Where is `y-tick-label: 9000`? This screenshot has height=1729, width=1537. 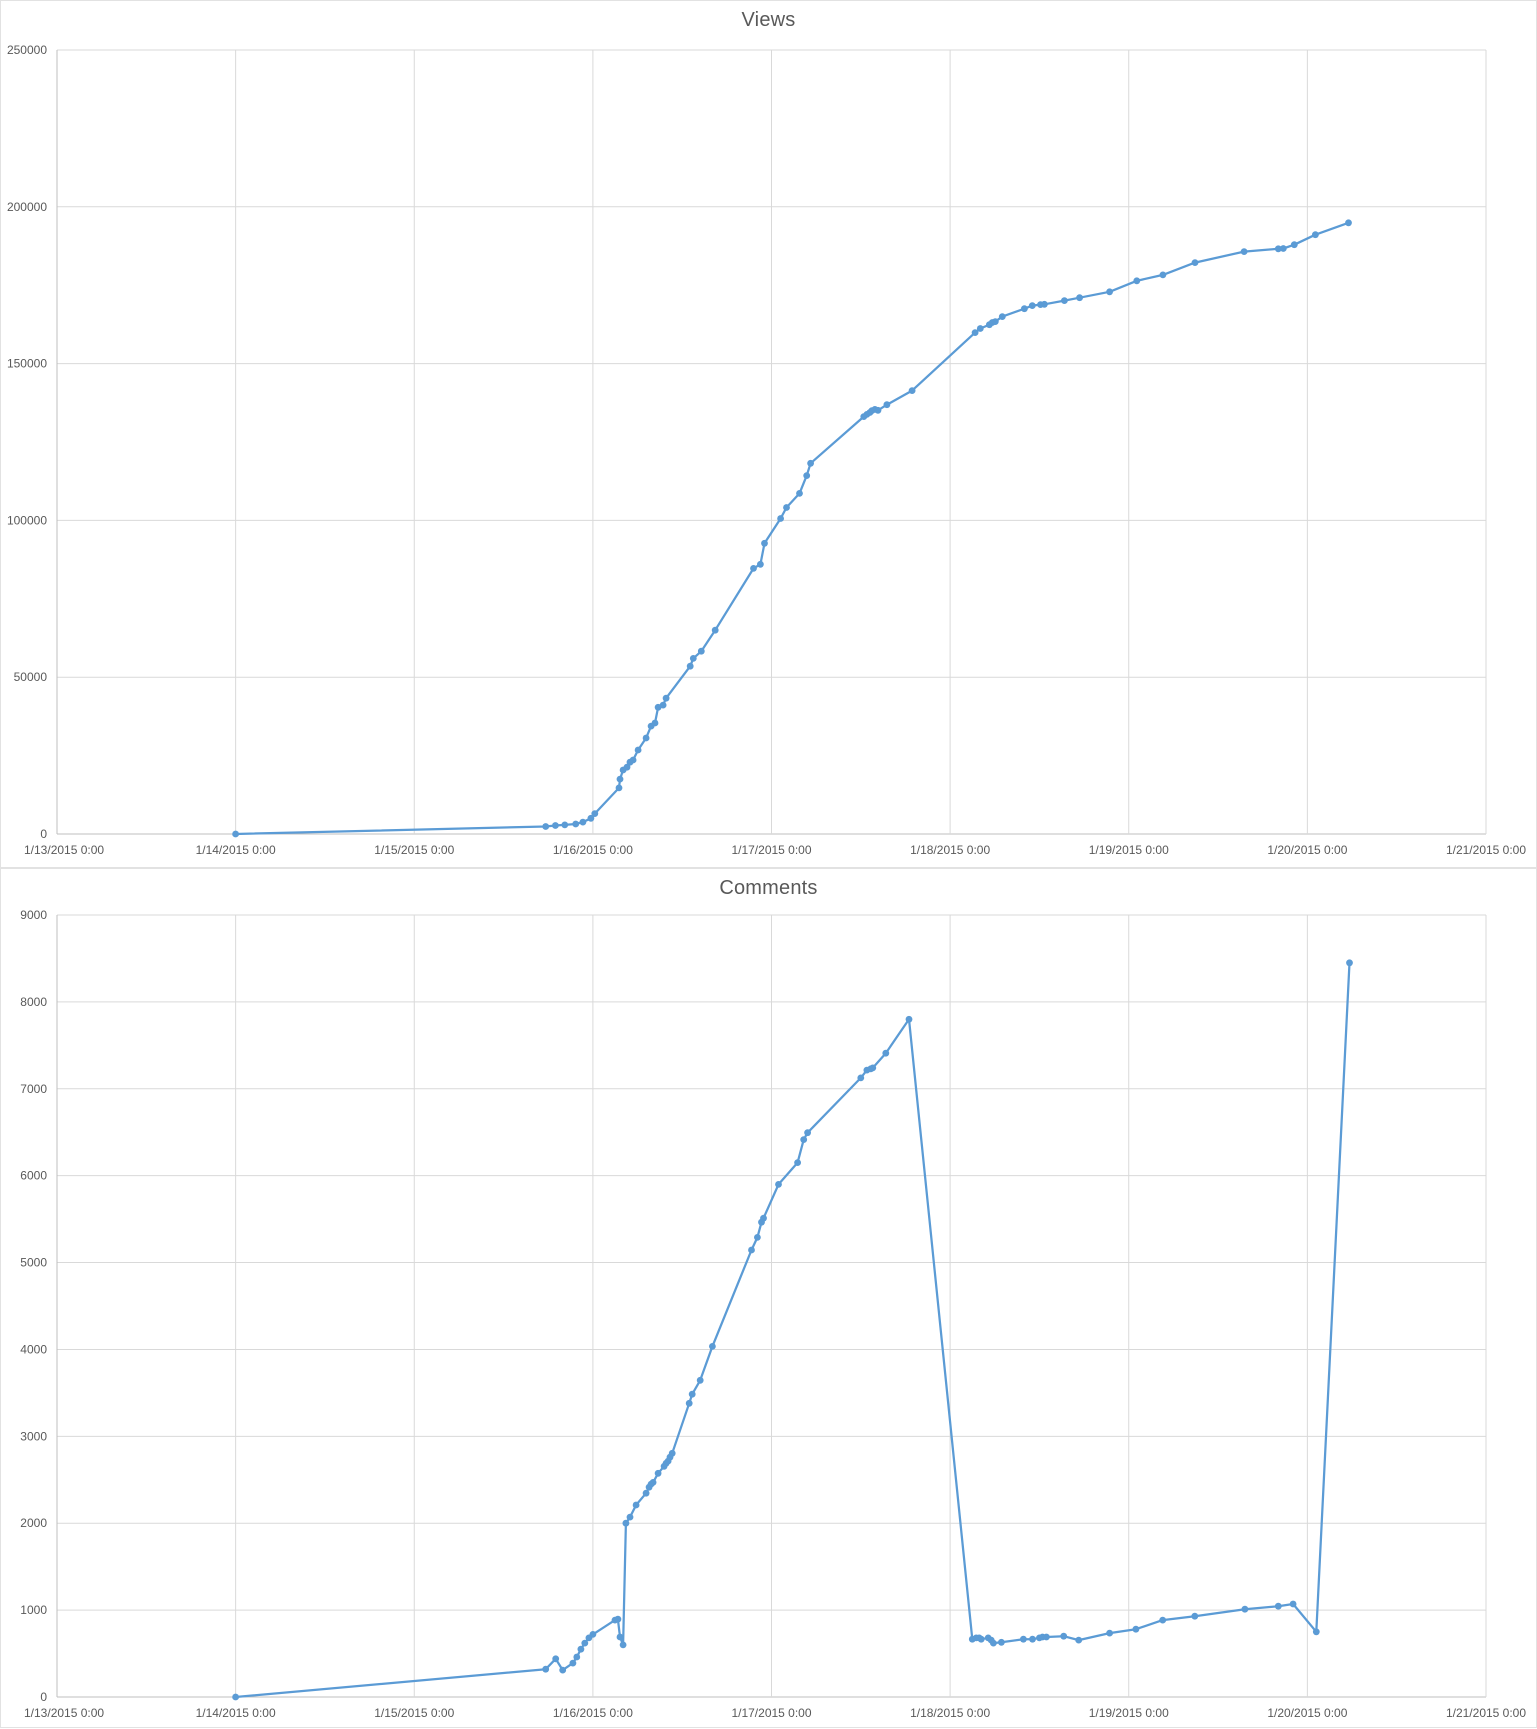 y-tick-label: 9000 is located at coordinates (33, 915).